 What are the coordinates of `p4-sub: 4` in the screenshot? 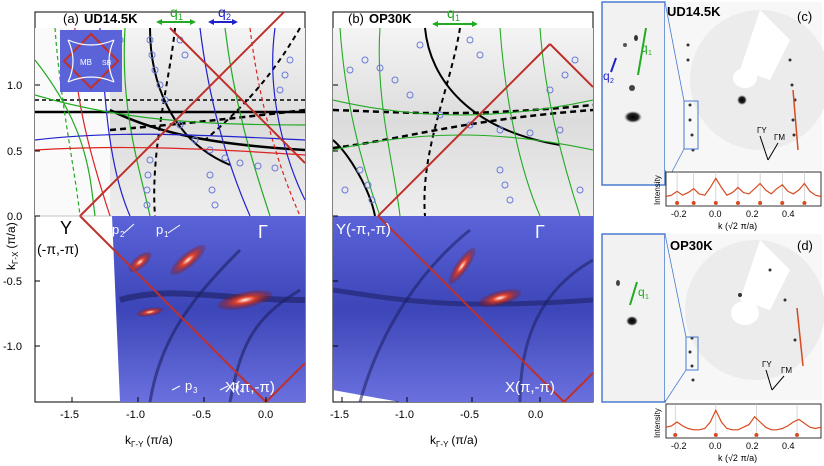 It's located at (242, 390).